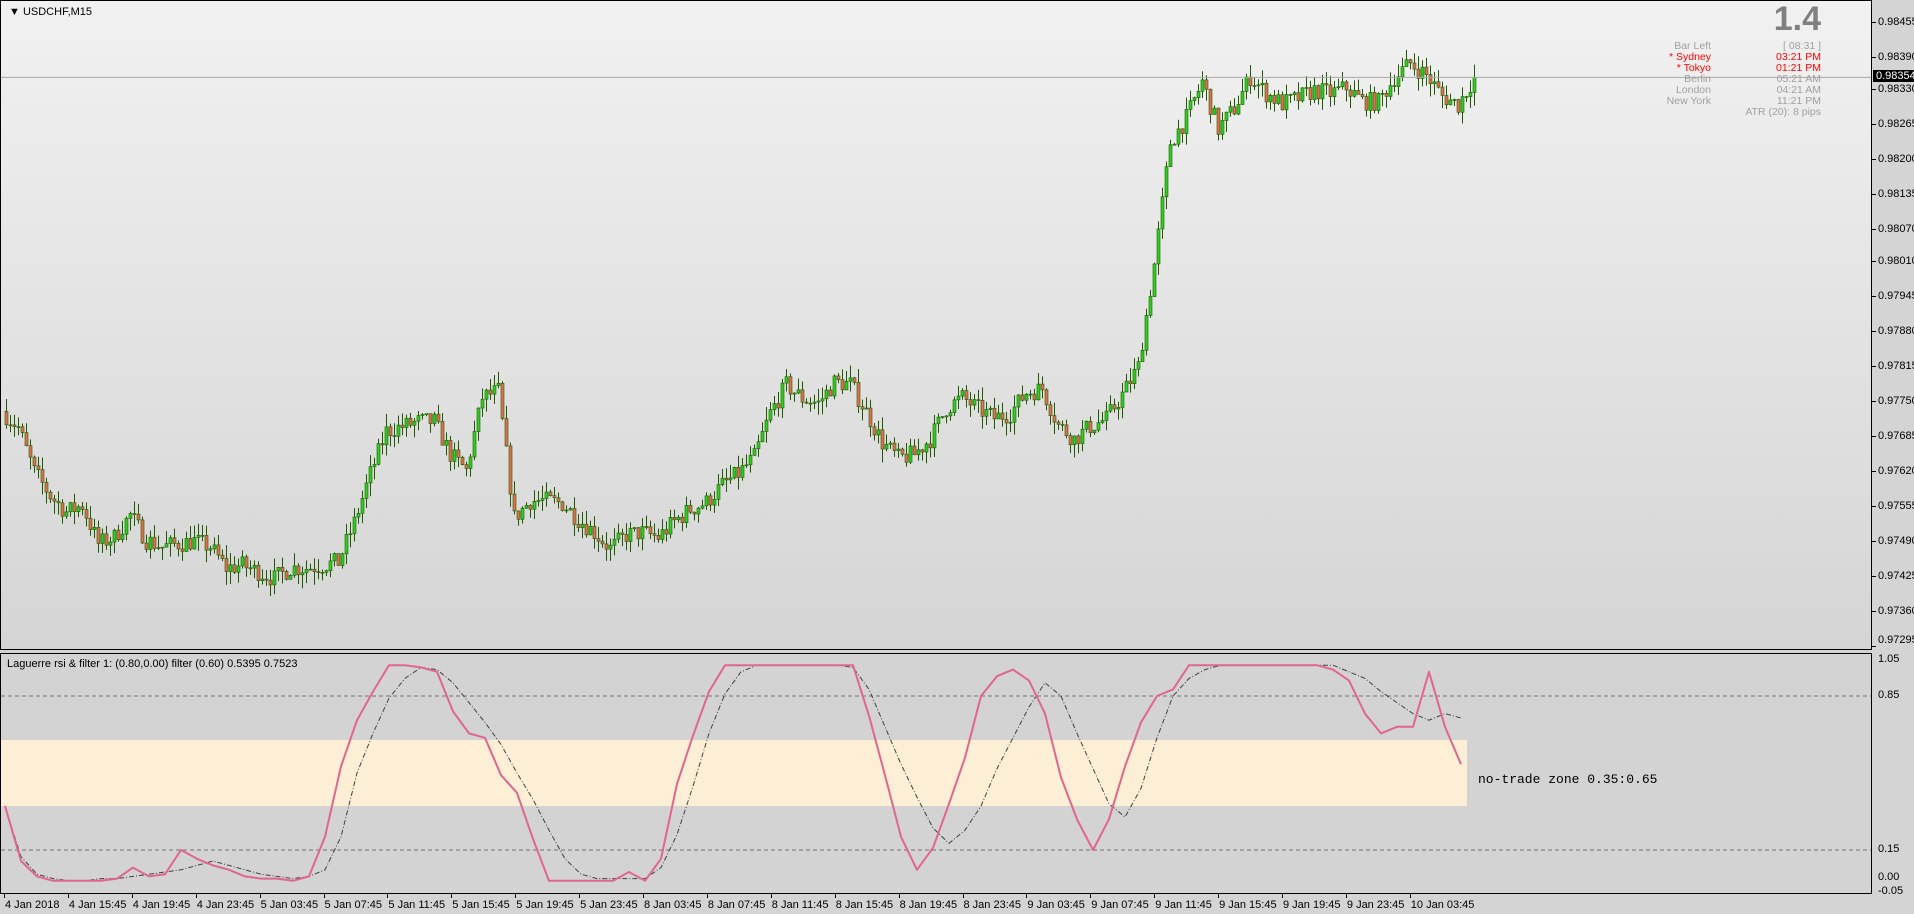 This screenshot has height=914, width=1914. Describe the element at coordinates (1896, 541) in the screenshot. I see `price-axis-label: 0.97490` at that location.